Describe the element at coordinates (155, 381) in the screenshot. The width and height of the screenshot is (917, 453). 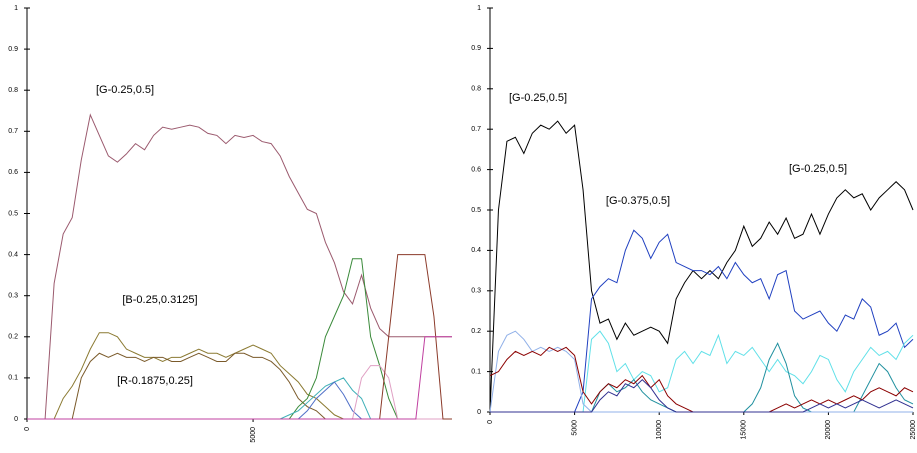
I see `annotation: [R-0.1875,0.25]` at that location.